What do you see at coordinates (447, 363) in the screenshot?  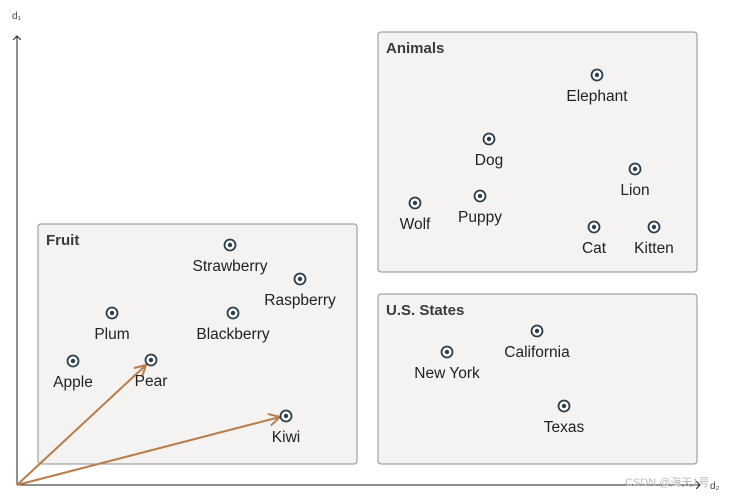 I see `point-new-york: New York` at bounding box center [447, 363].